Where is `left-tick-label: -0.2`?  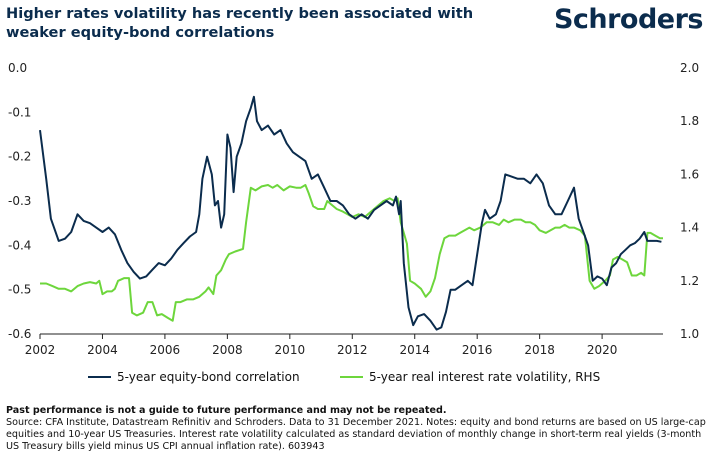 left-tick-label: -0.2 is located at coordinates (19, 157).